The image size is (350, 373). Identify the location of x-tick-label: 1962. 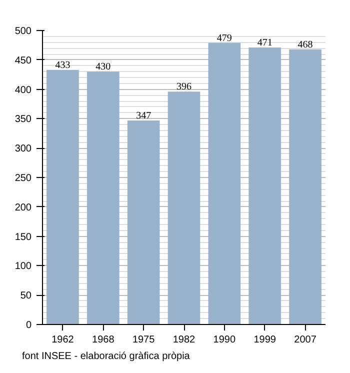
(63, 340).